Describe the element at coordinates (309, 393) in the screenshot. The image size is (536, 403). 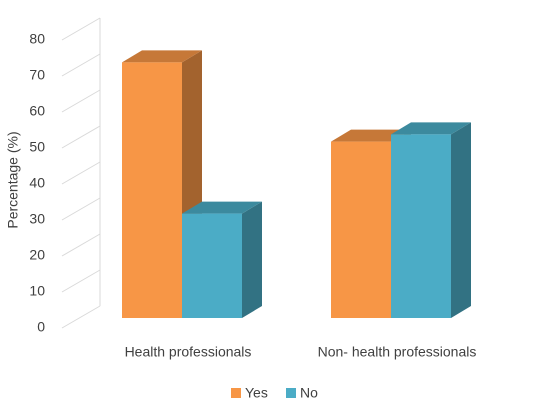
I see `legend-label: No` at that location.